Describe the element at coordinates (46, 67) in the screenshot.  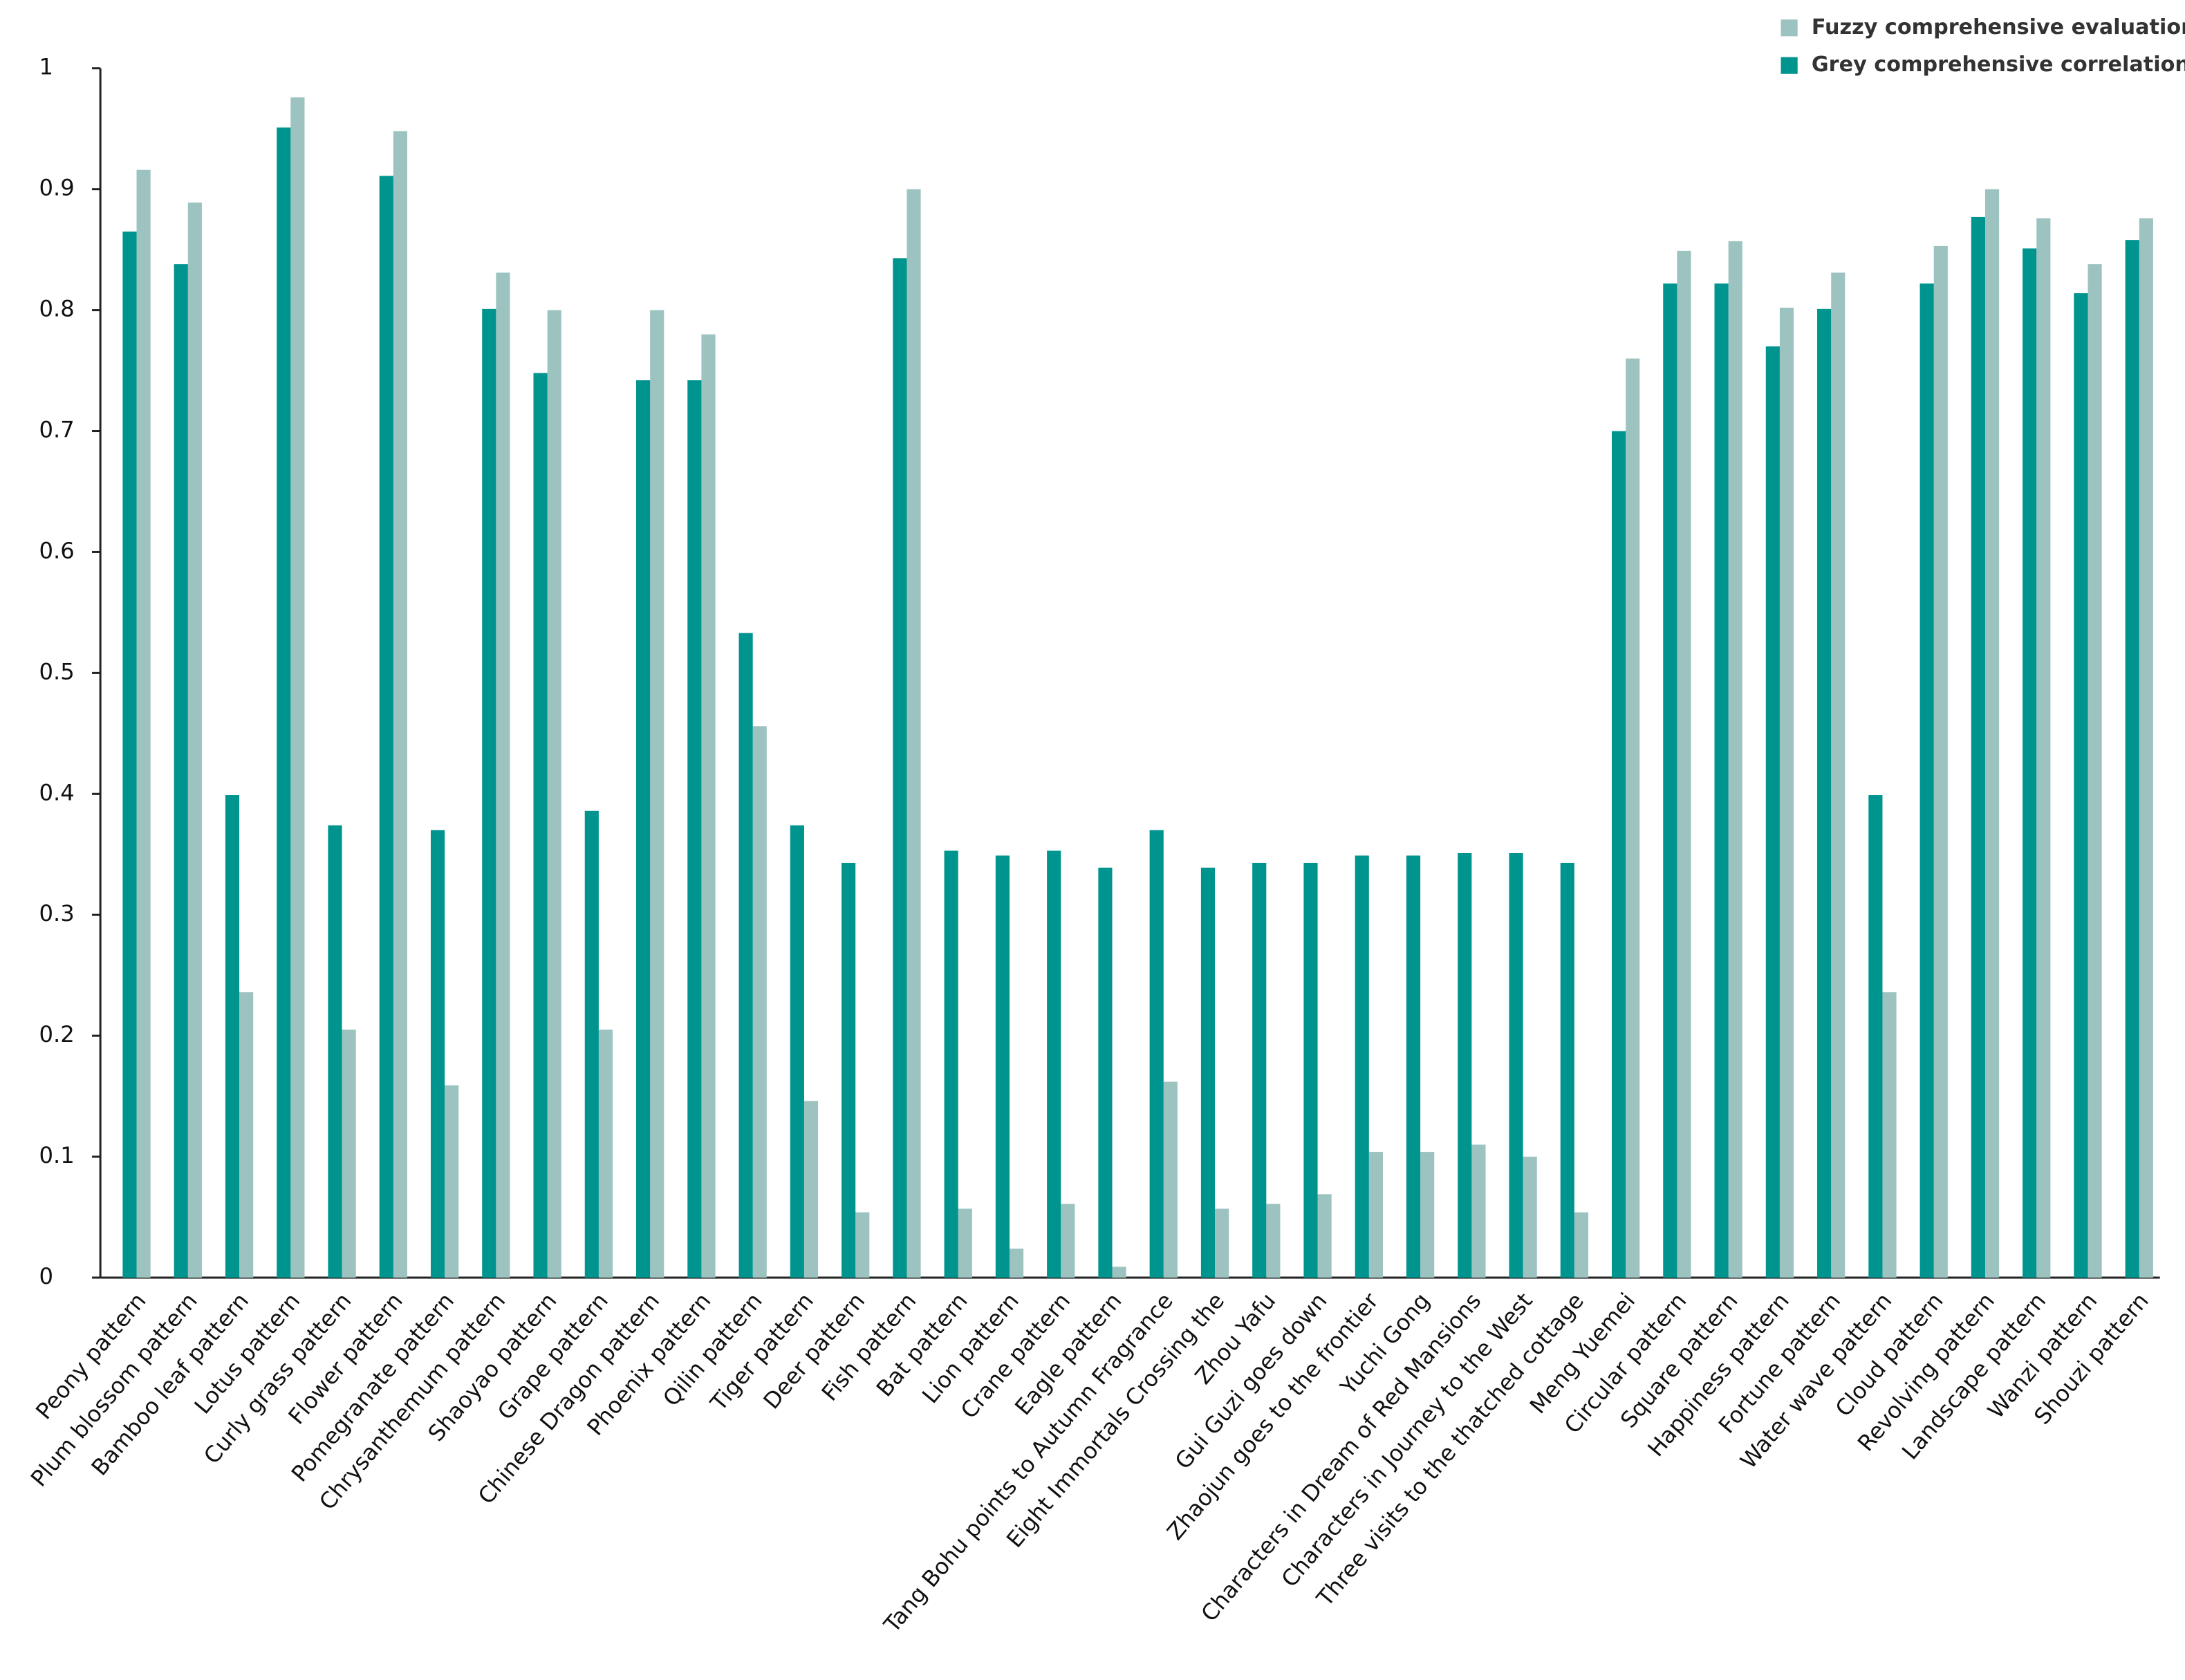
I see `y-tick-label: 1` at that location.